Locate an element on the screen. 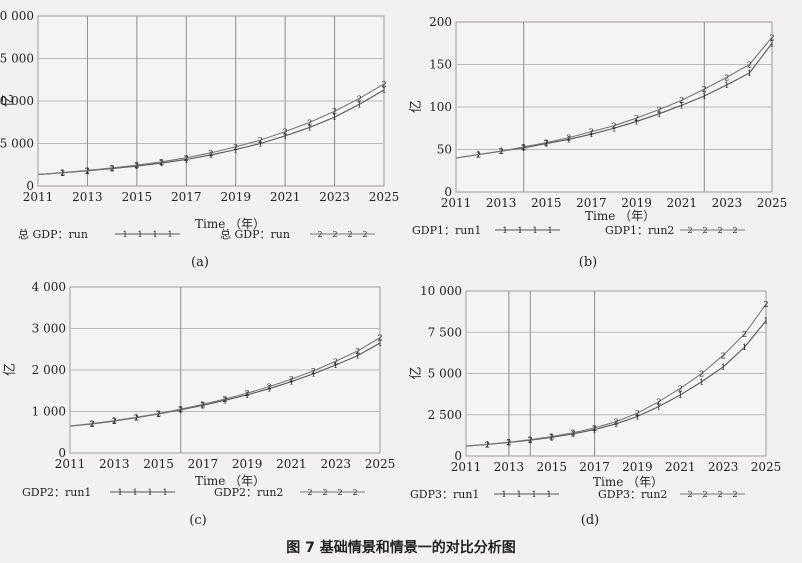 This screenshot has width=802, height=563. y-tick-label: 50 is located at coordinates (444, 150).